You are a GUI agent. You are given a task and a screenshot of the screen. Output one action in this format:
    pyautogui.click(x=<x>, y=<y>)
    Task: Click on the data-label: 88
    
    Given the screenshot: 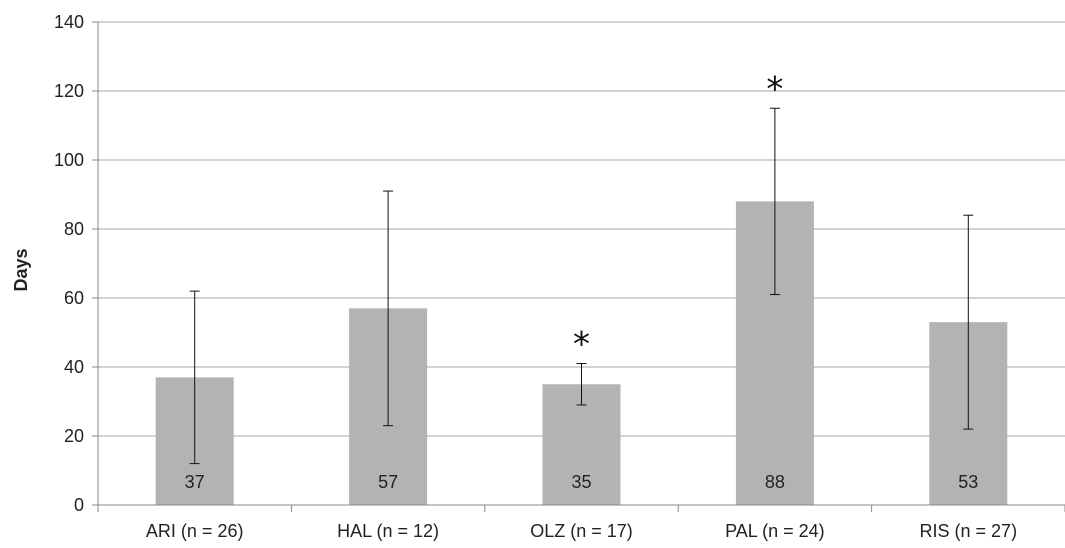 What is the action you would take?
    pyautogui.click(x=775, y=482)
    